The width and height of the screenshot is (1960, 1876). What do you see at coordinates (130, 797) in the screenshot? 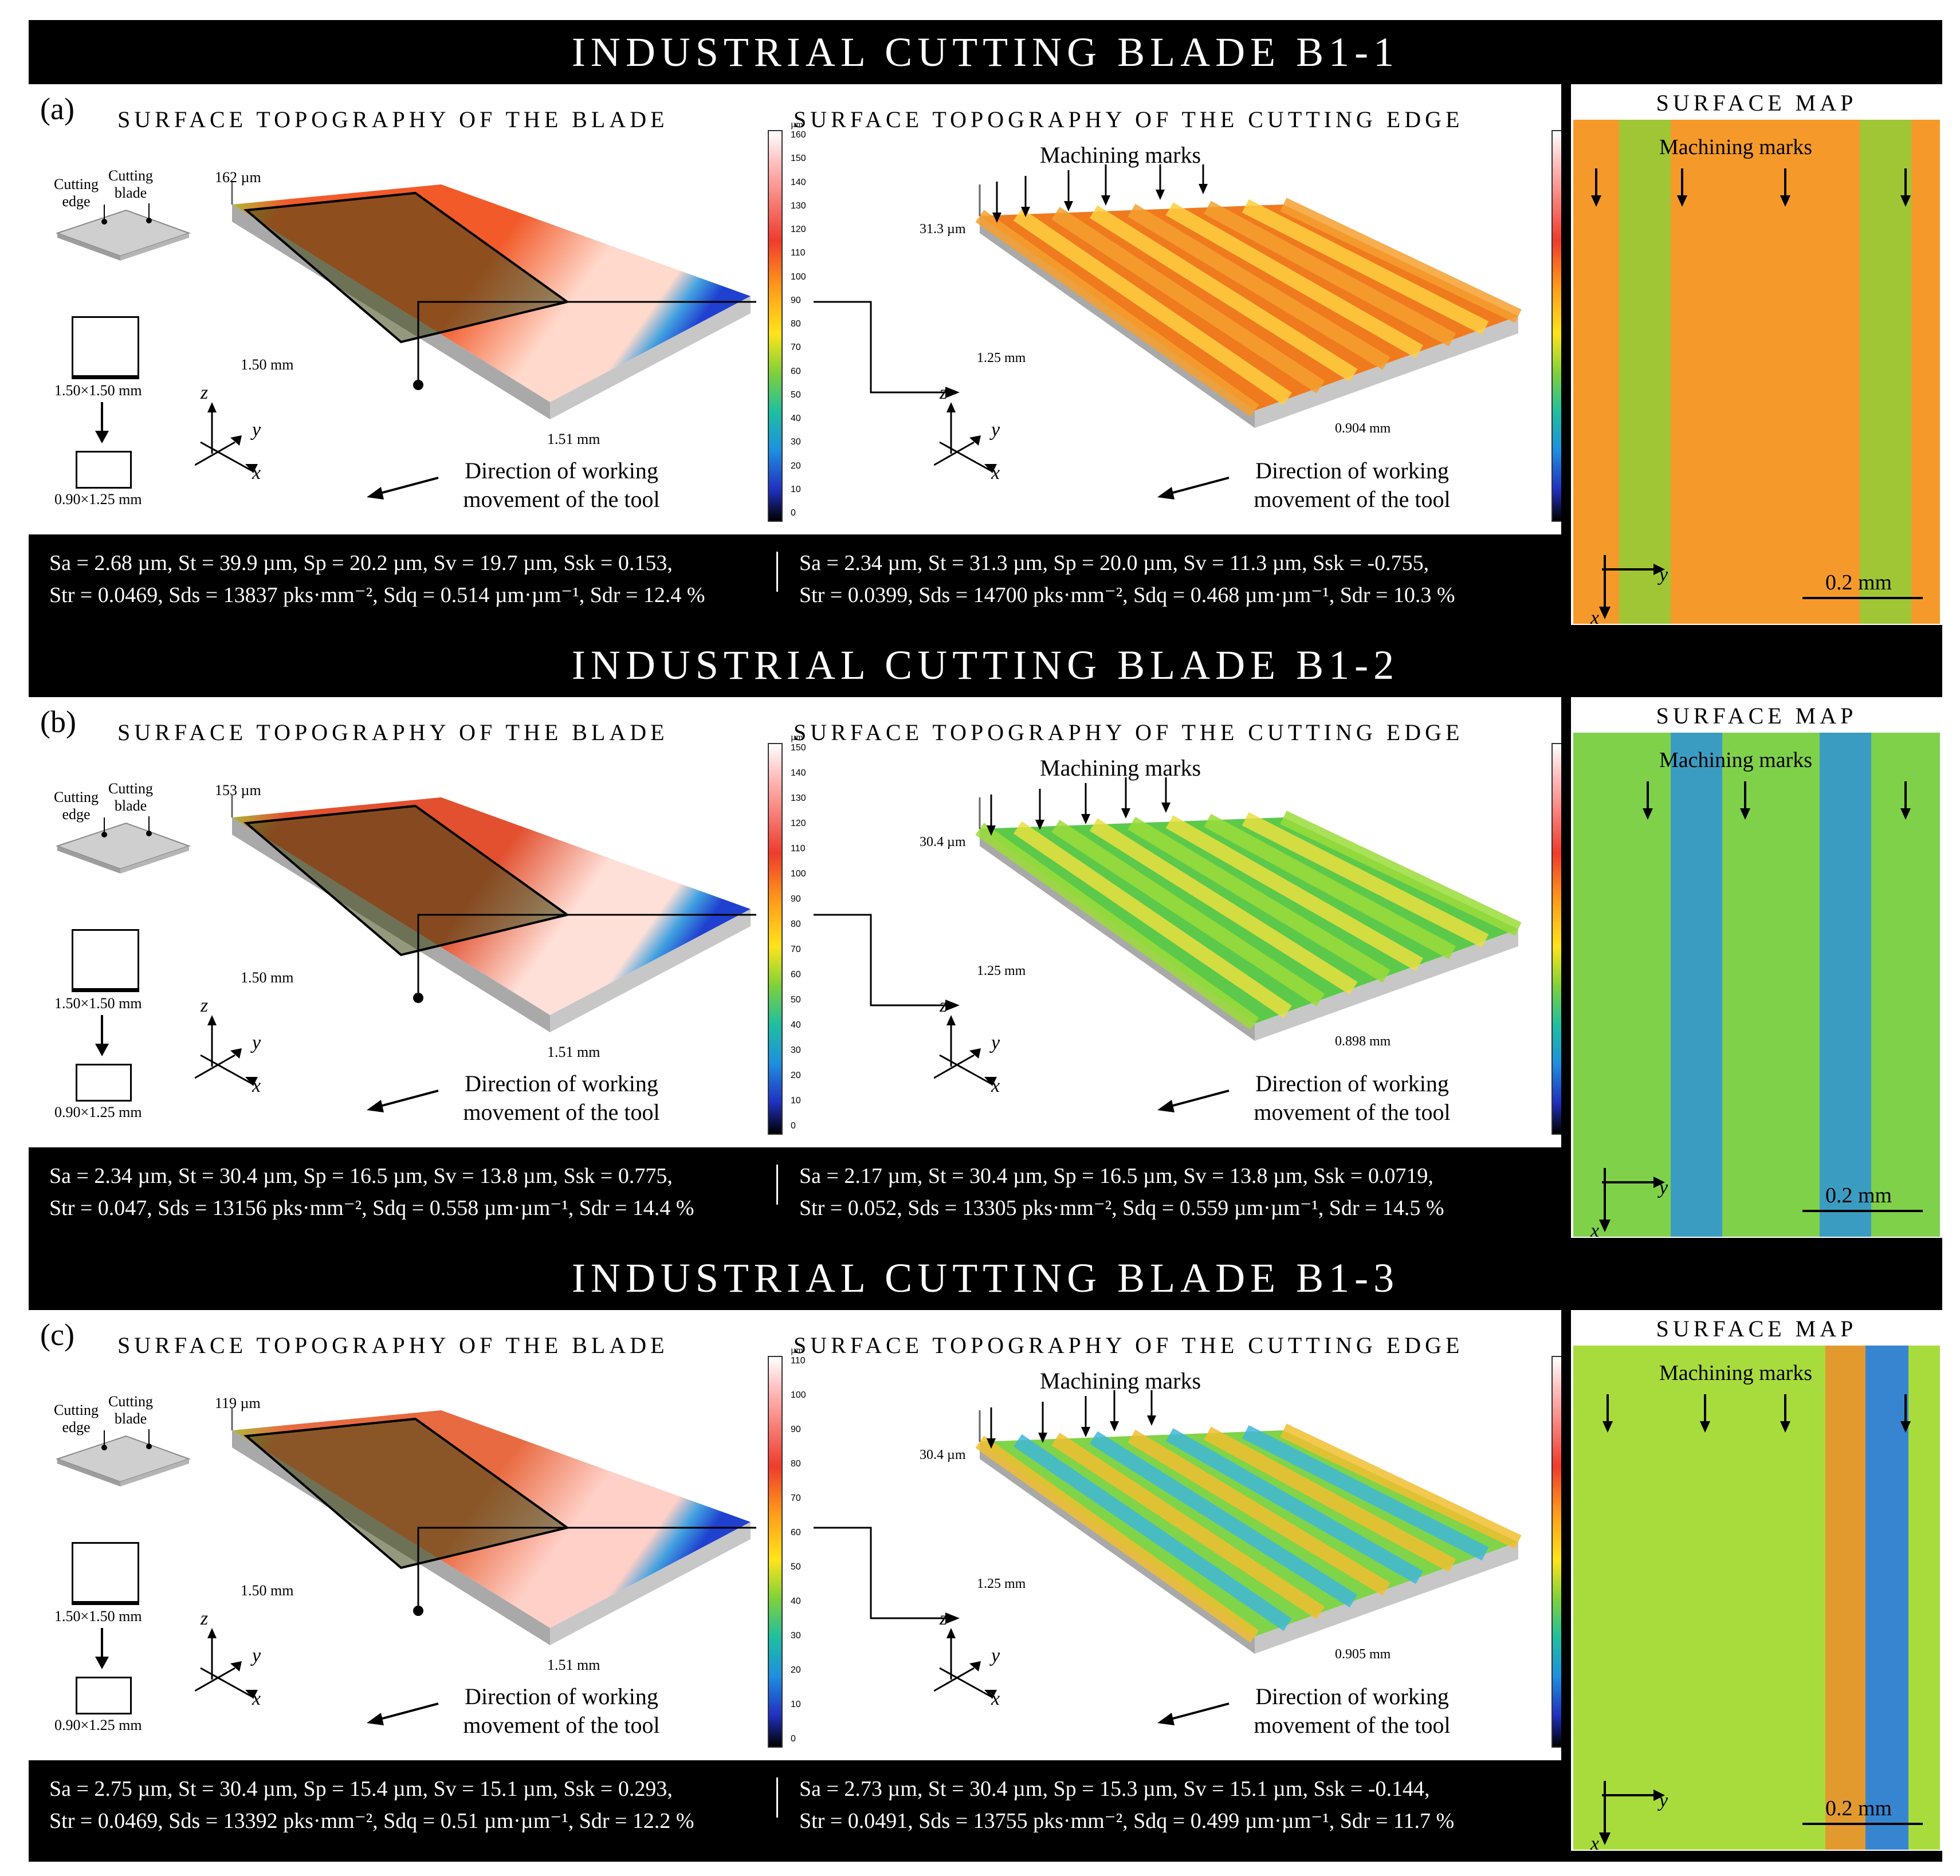
I see `cutting-blade-label: Cutting blade` at bounding box center [130, 797].